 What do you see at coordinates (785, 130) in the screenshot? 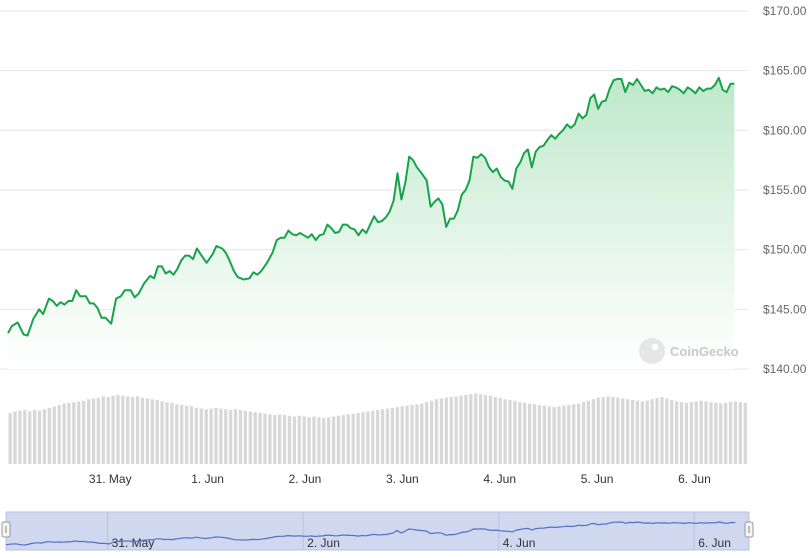
I see `y-tick-label: $160.00` at bounding box center [785, 130].